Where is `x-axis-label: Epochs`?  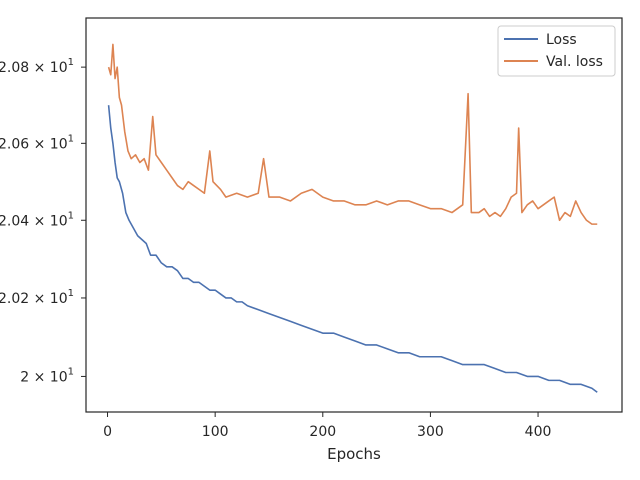
x-axis-label: Epochs is located at coordinates (354, 454).